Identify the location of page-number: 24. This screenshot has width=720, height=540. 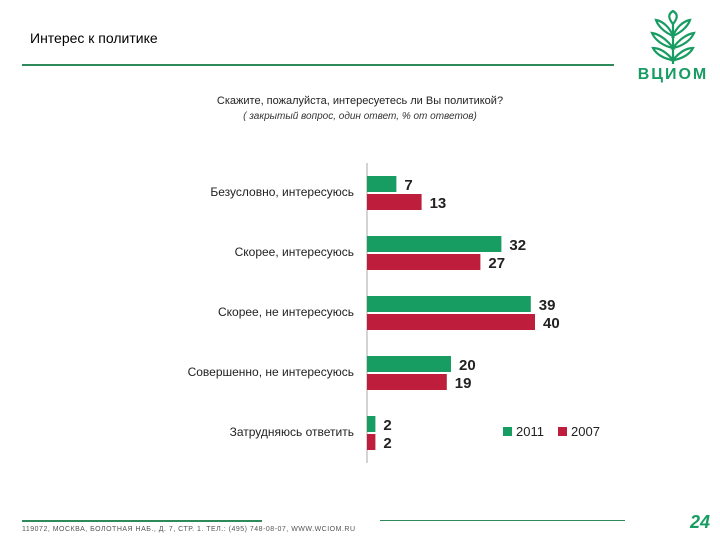
(699, 522).